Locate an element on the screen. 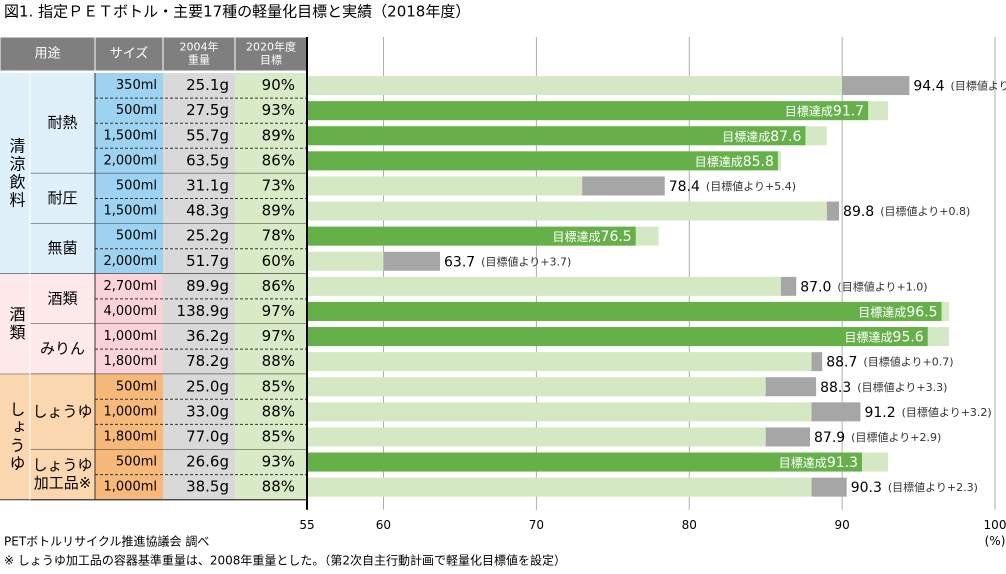  value-label: 91.2 is located at coordinates (879, 413).